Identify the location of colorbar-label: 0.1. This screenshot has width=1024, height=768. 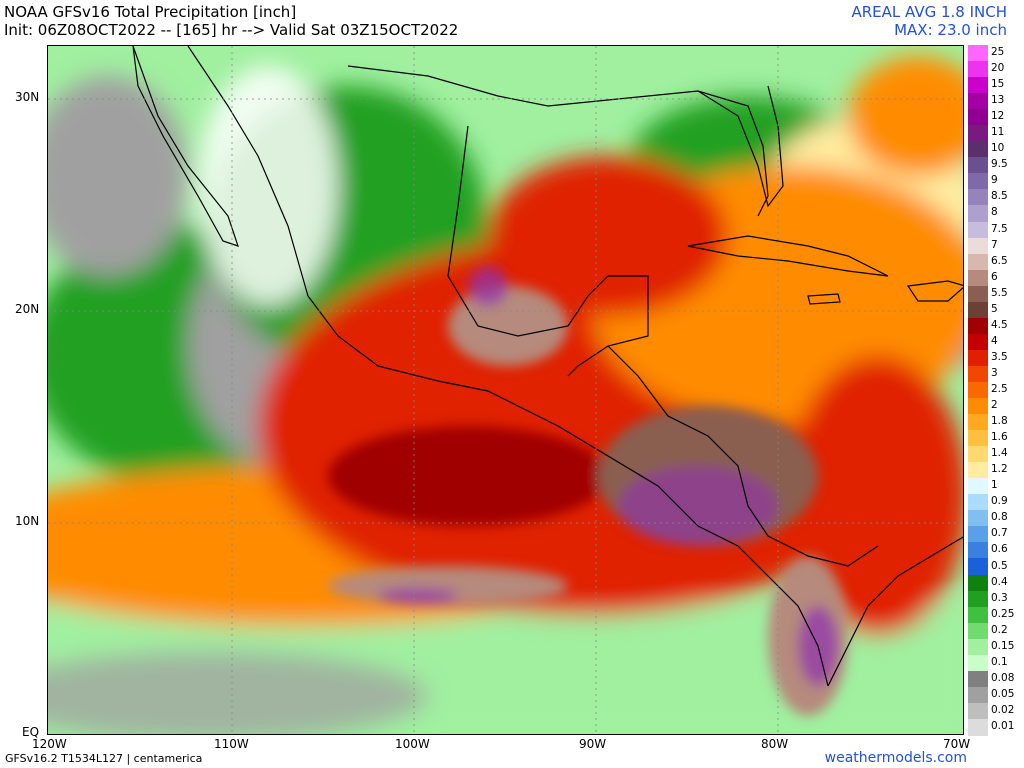
(999, 661).